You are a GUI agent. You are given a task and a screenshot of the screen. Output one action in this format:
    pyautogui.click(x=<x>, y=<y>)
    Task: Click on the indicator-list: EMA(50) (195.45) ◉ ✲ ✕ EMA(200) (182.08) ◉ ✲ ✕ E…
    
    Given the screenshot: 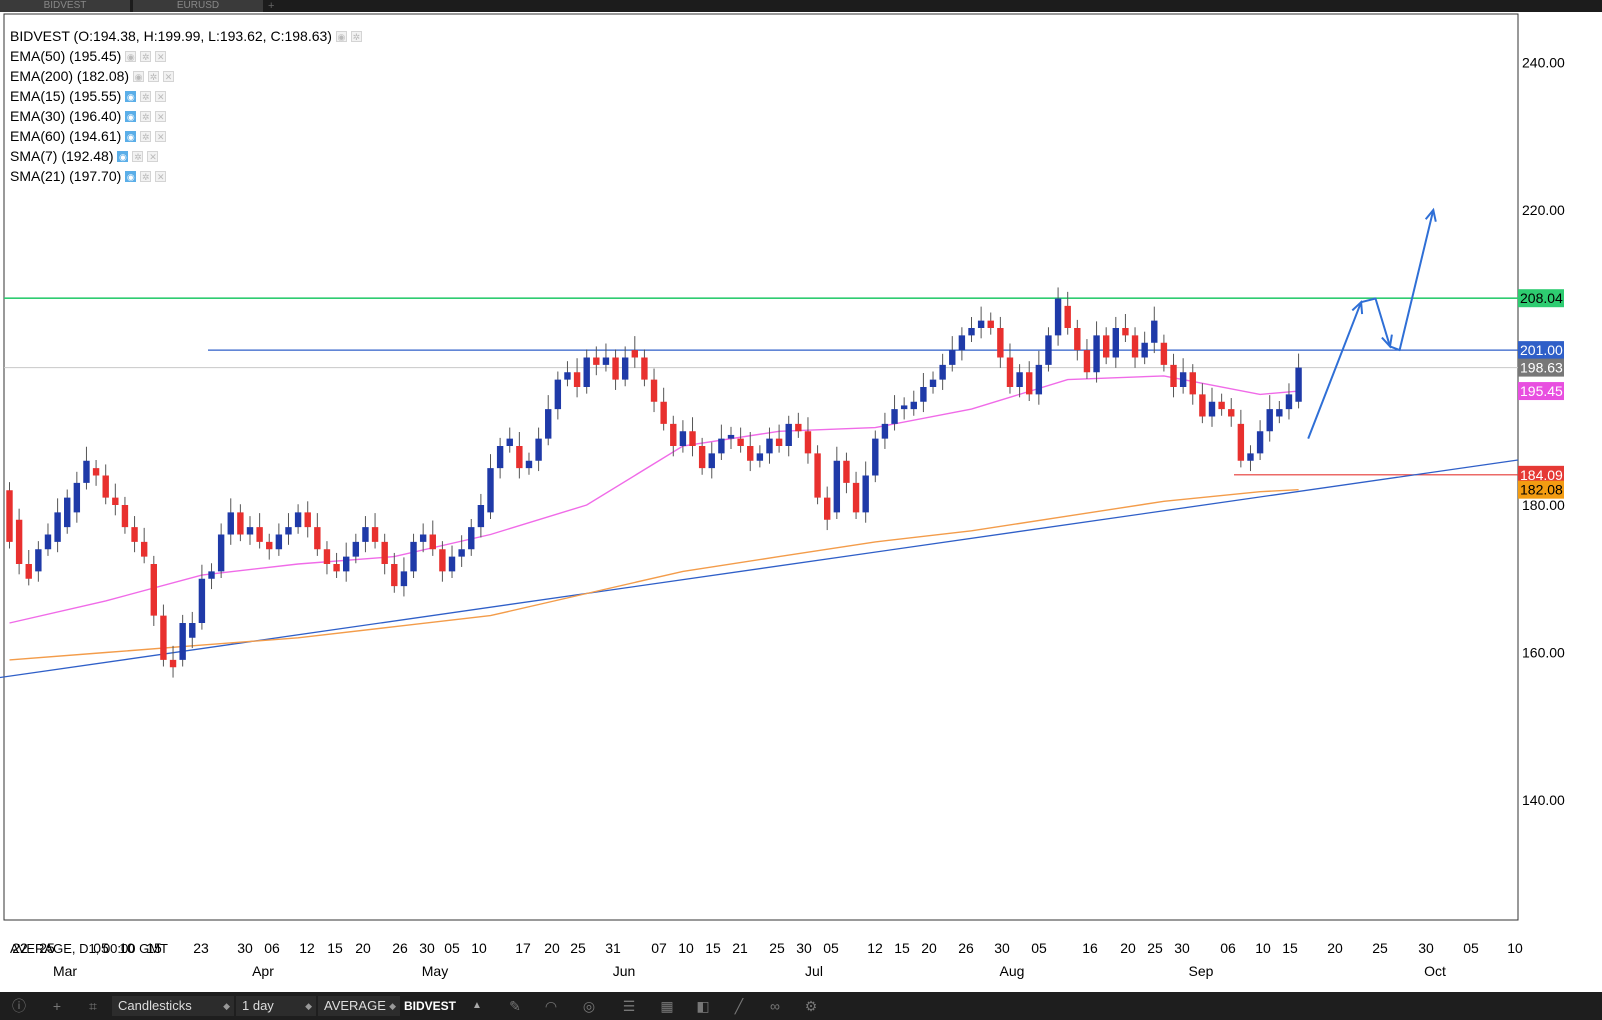 What is the action you would take?
    pyautogui.click(x=186, y=116)
    